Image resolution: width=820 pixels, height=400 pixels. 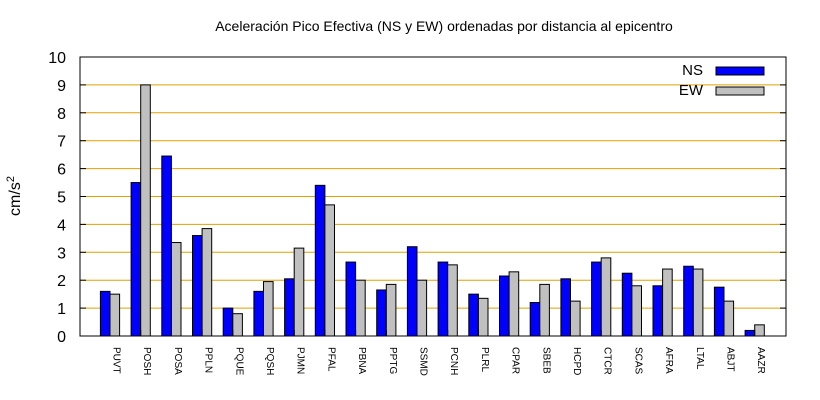 What do you see at coordinates (115, 315) in the screenshot?
I see `bar-ew-puvt` at bounding box center [115, 315].